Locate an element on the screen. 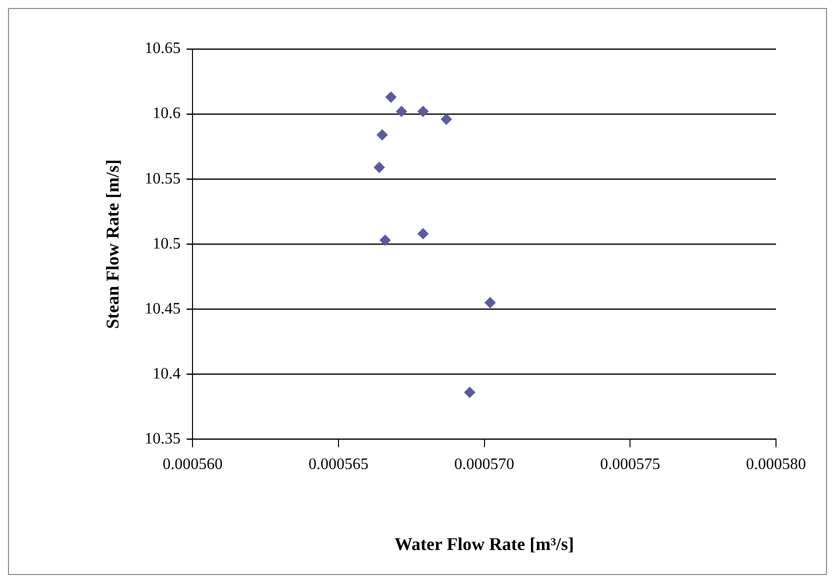 This screenshot has width=839, height=581. y-tick-label: 10.65 is located at coordinates (162, 49).